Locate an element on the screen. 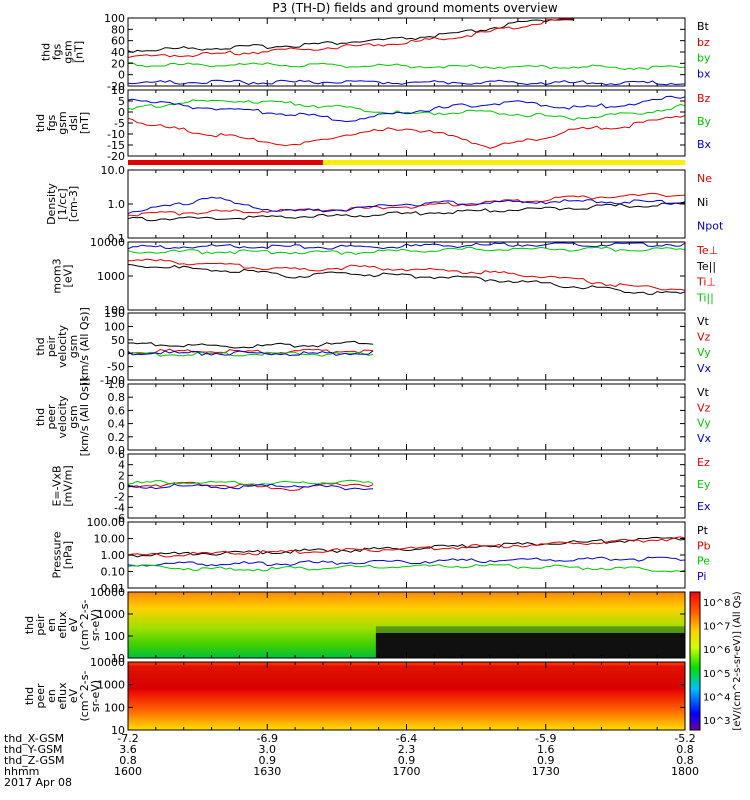  y-tick-label: 10.0 is located at coordinates (113, 170).